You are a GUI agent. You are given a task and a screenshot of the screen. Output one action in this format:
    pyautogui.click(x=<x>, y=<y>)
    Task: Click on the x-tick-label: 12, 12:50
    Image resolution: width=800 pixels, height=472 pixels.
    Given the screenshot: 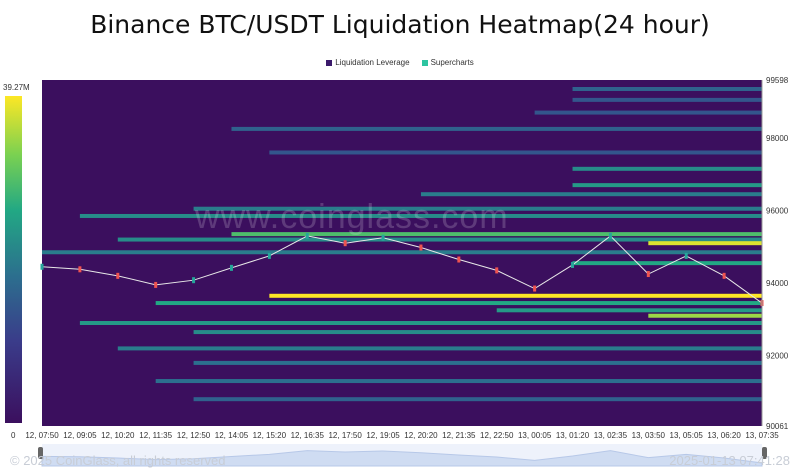 What is the action you would take?
    pyautogui.click(x=194, y=435)
    